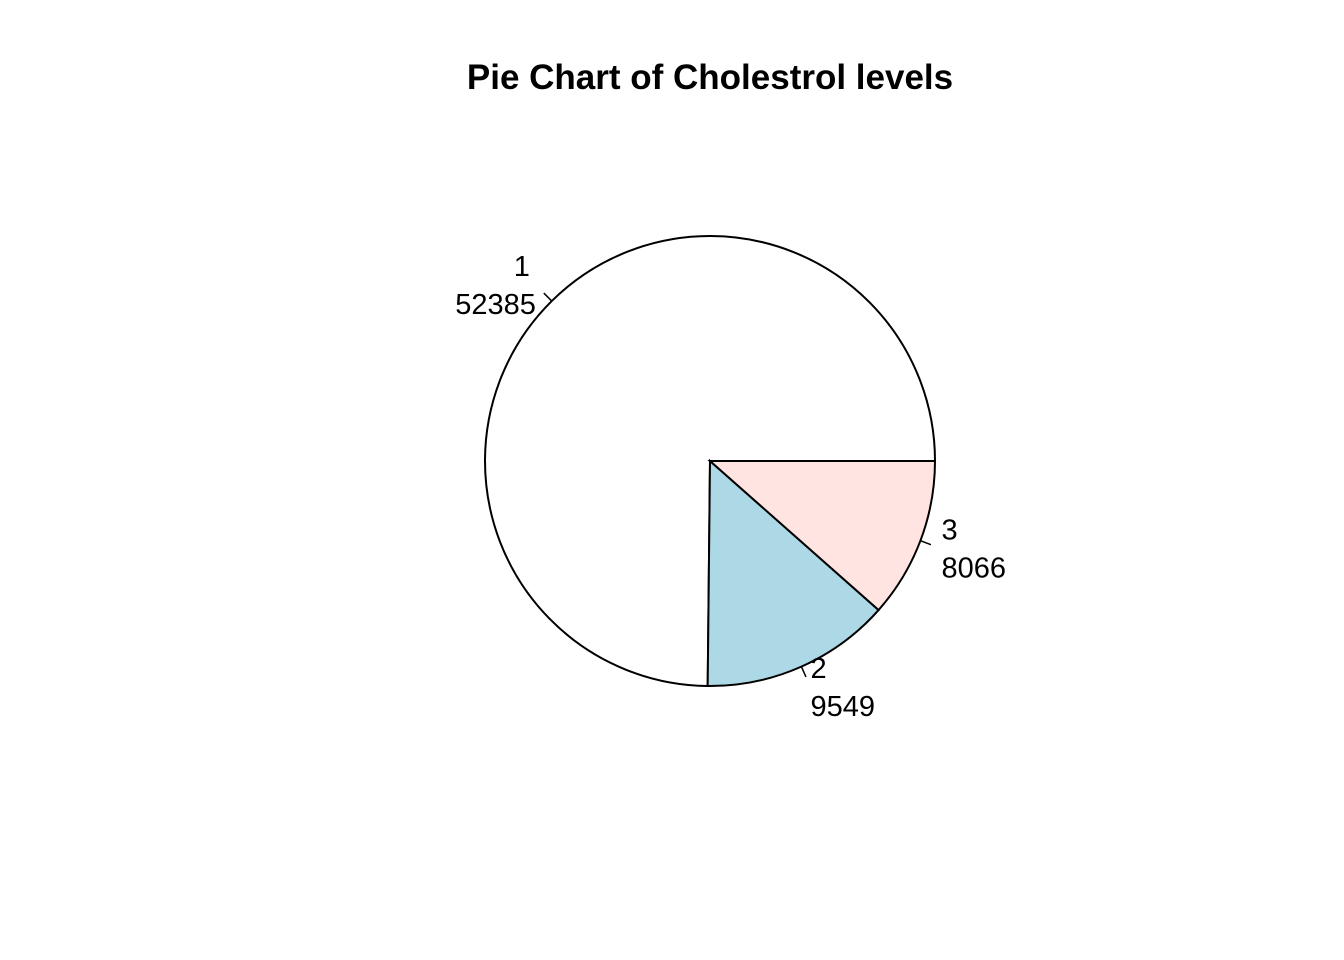 The image size is (1344, 960). Describe the element at coordinates (973, 569) in the screenshot. I see `pie-label-value-3: 8066` at that location.